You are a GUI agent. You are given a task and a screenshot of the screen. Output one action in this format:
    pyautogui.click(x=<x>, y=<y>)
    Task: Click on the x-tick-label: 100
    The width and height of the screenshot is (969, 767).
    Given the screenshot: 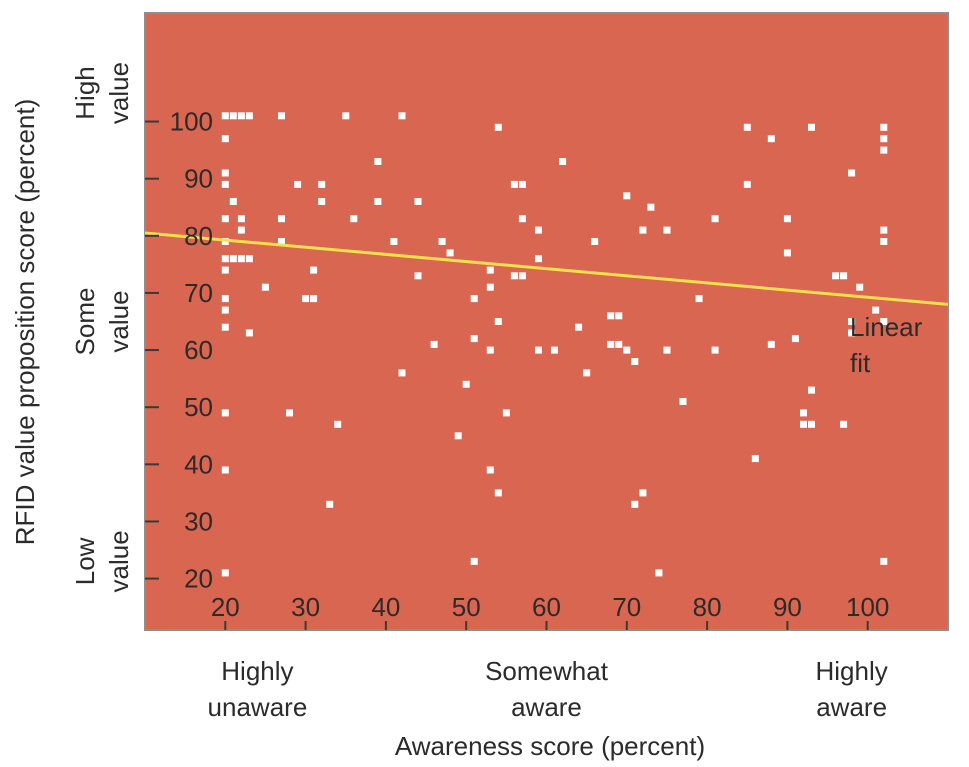 What is the action you would take?
    pyautogui.click(x=867, y=607)
    